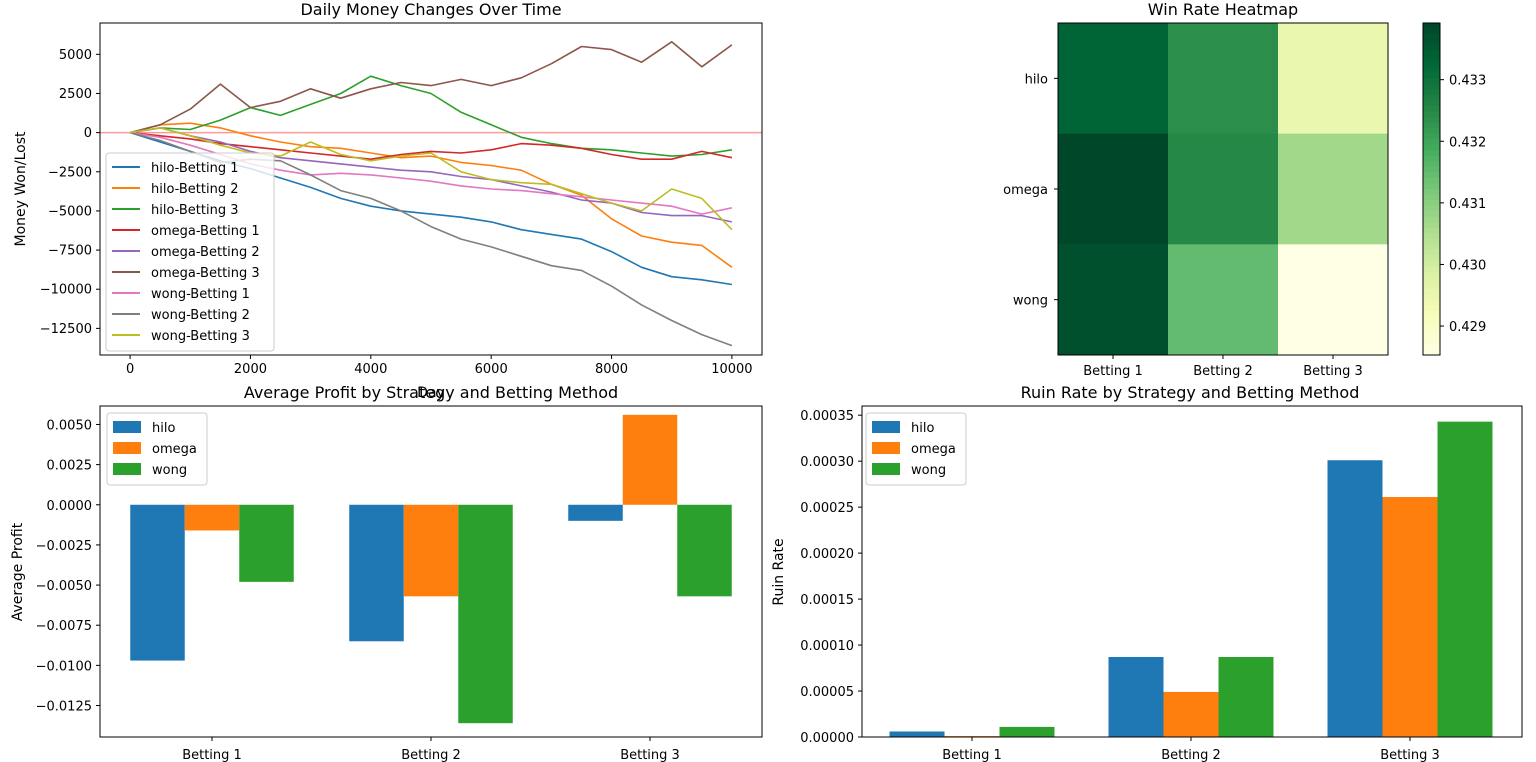  Describe the element at coordinates (1467, 204) in the screenshot. I see `colorbar-tick-label: 0.431` at that location.